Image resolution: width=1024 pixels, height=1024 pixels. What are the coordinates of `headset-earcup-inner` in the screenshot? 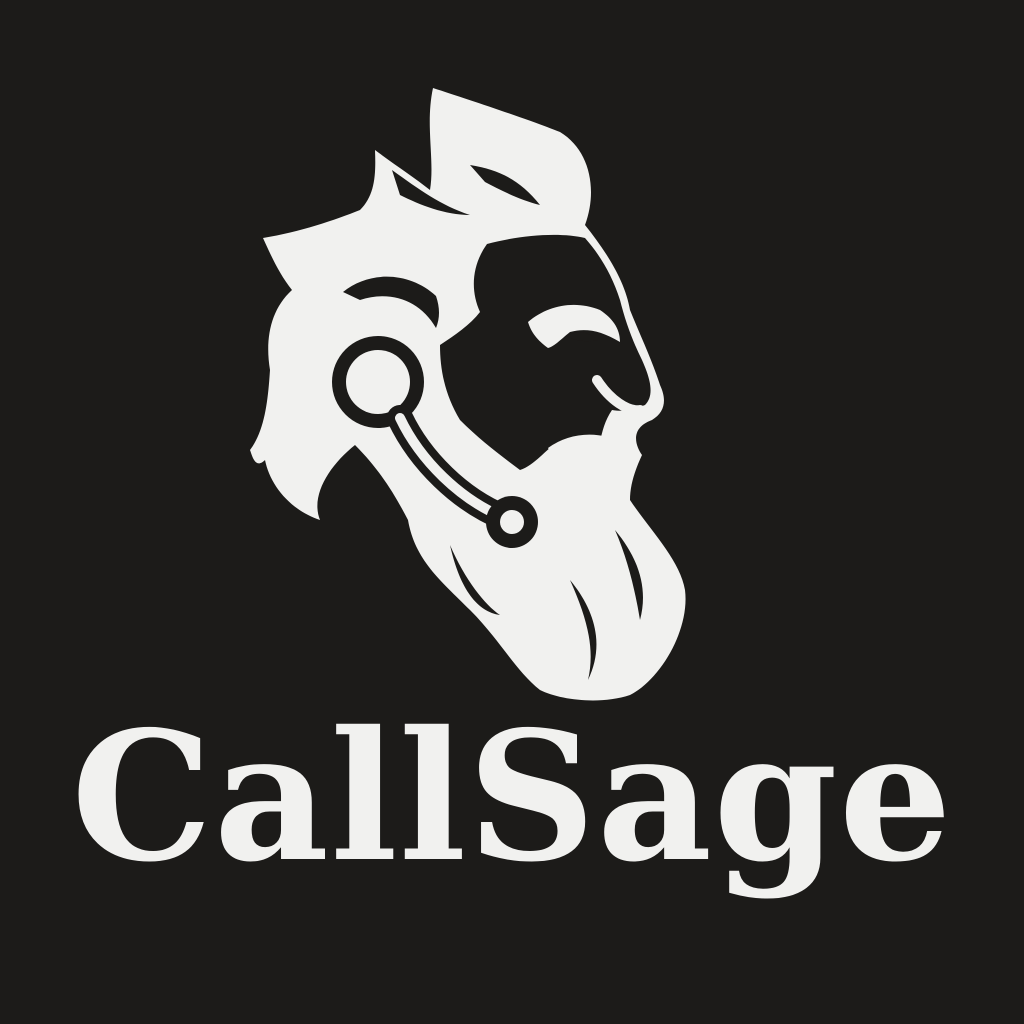 It's located at (378, 382).